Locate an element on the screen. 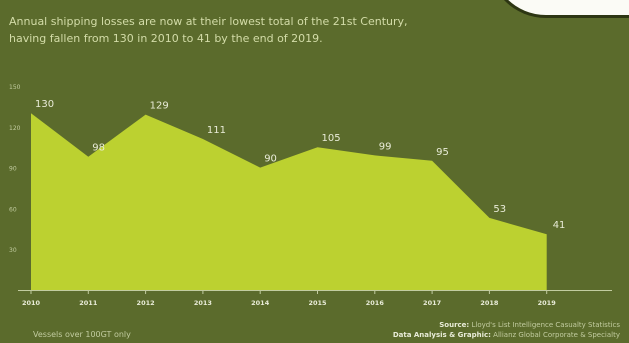 The image size is (629, 343). x-tick-label: 2018 is located at coordinates (489, 303).